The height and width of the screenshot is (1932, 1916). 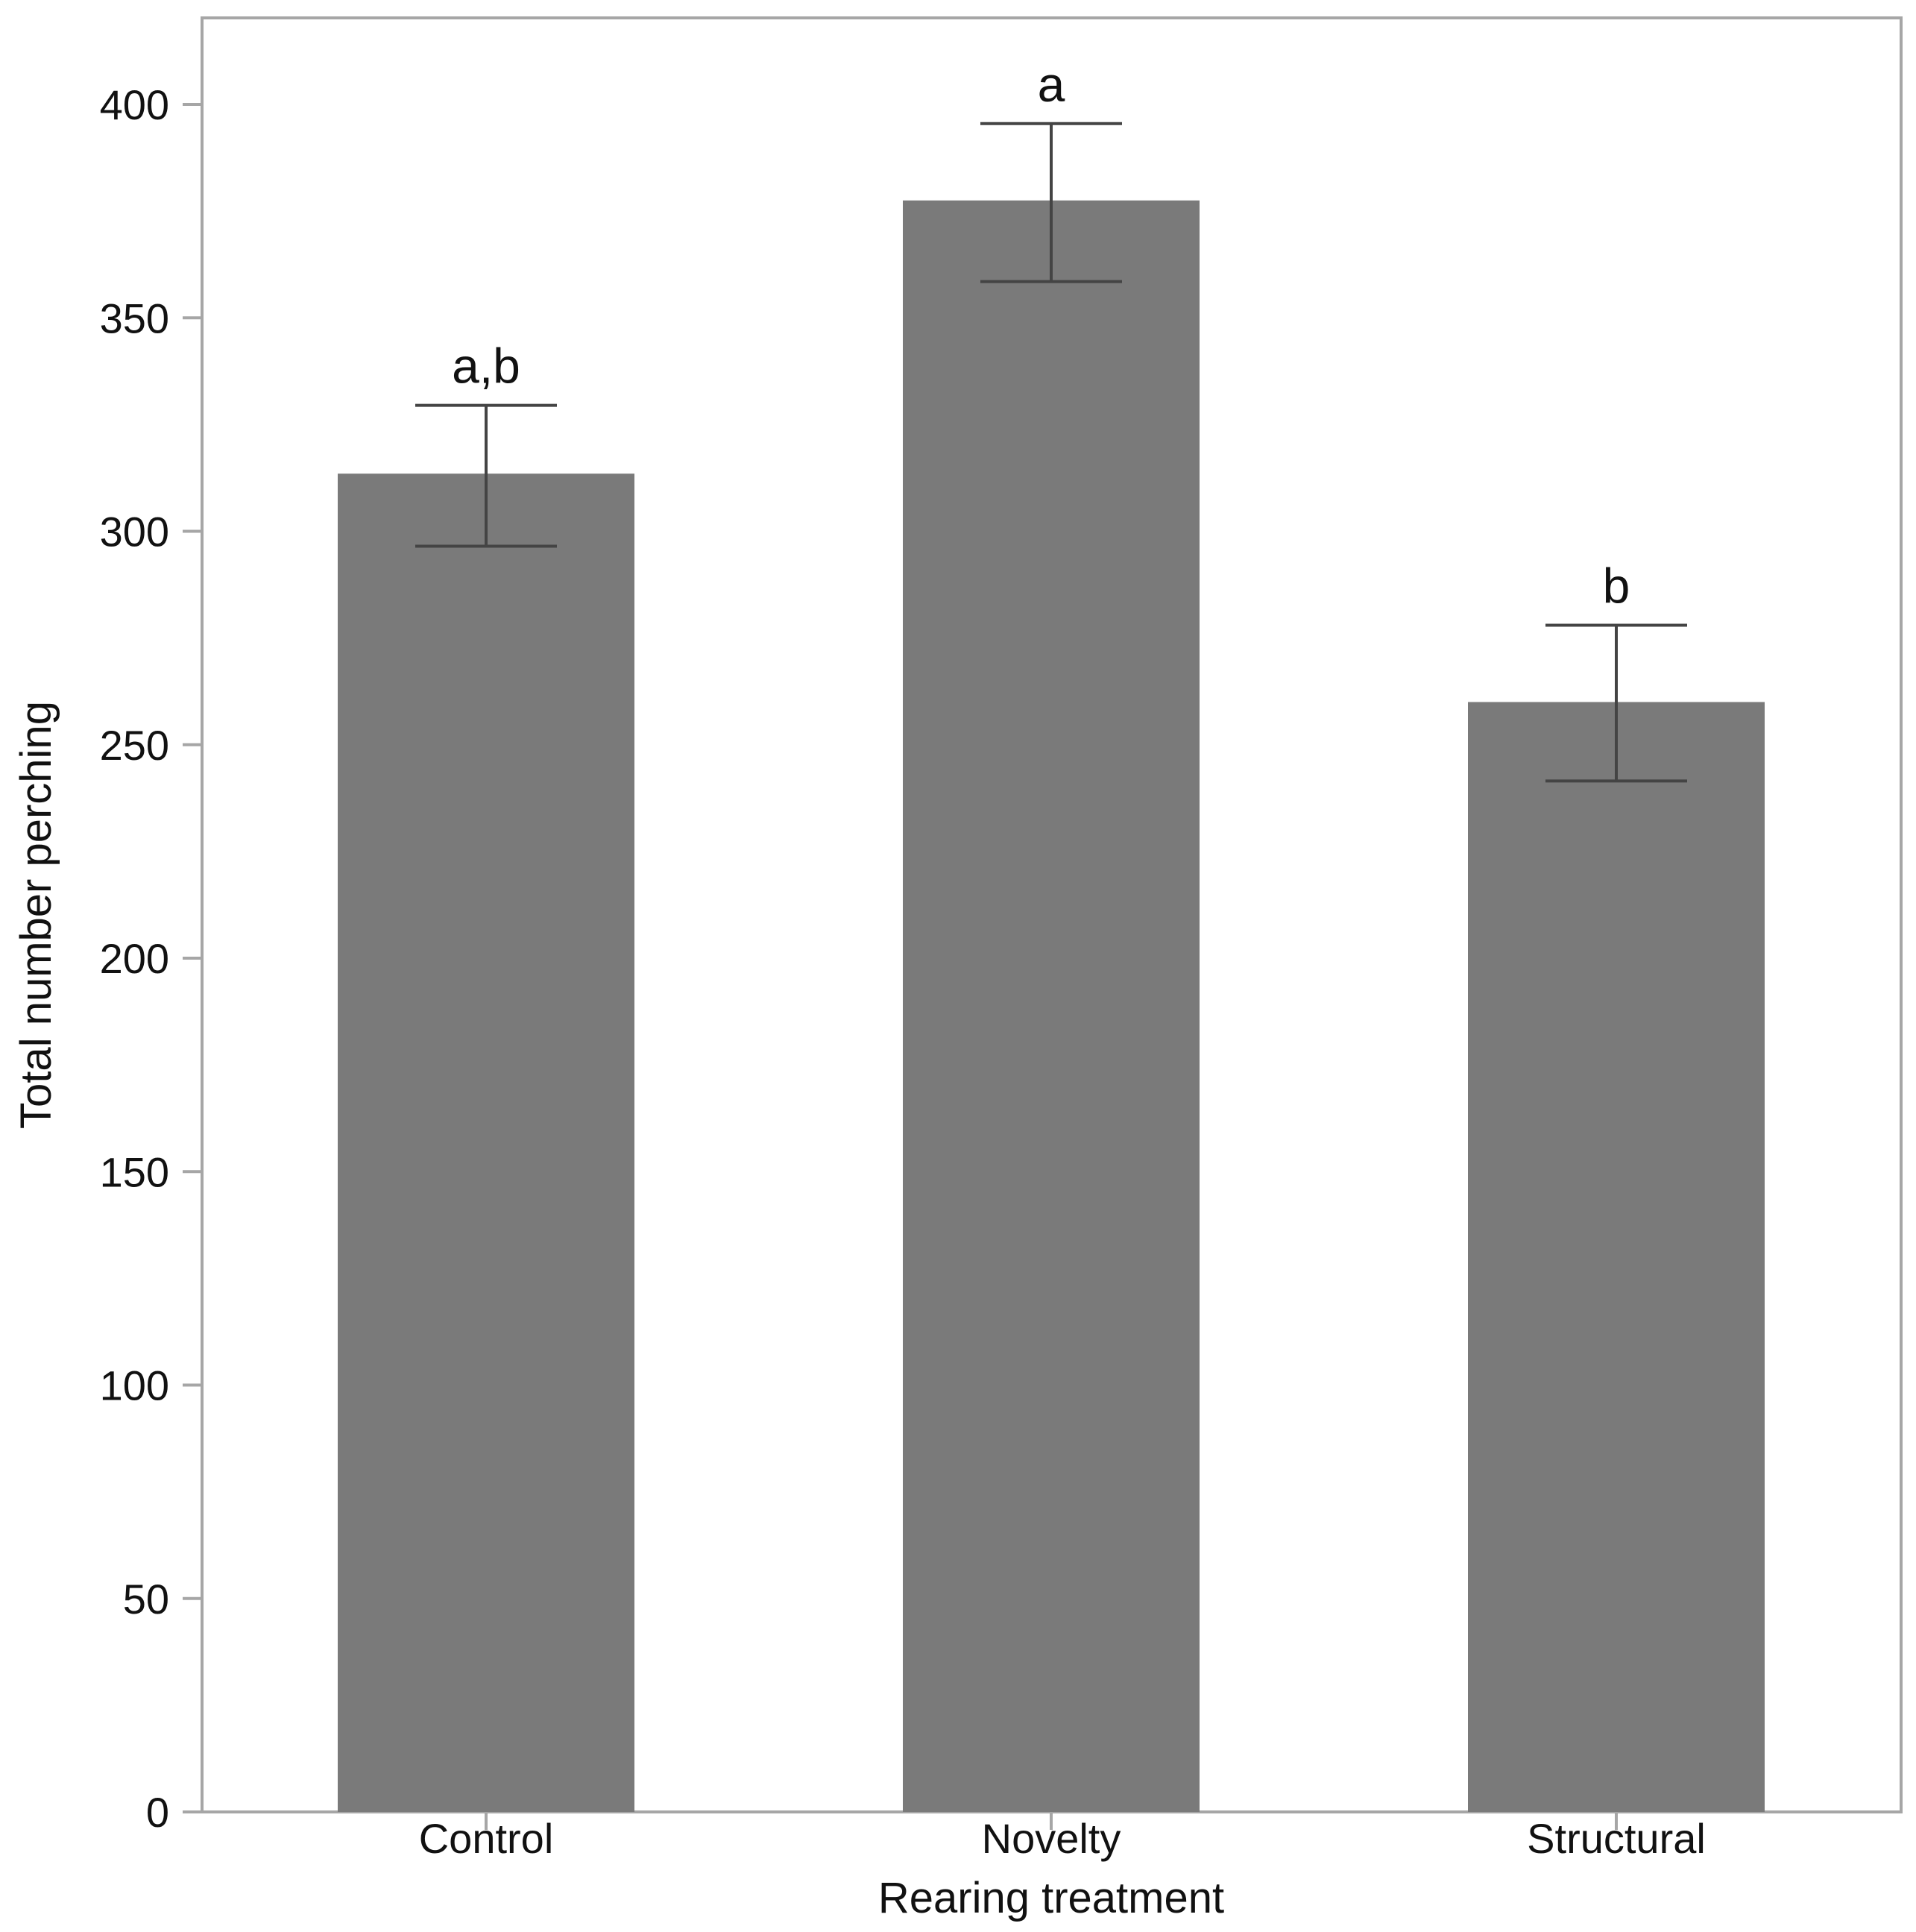 What do you see at coordinates (486, 366) in the screenshot?
I see `significance-label-control: a,b` at bounding box center [486, 366].